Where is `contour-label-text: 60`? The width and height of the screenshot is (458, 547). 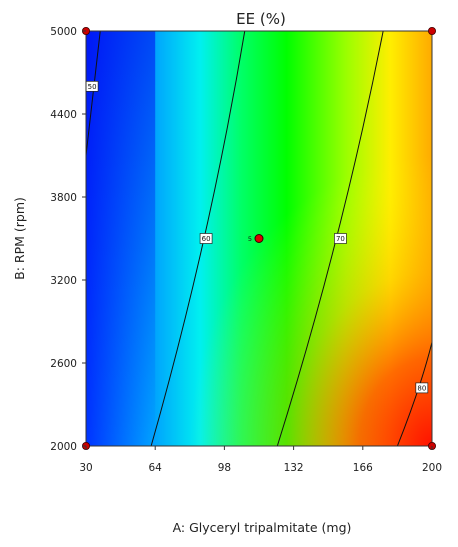 contour-label-text: 60 is located at coordinates (206, 239).